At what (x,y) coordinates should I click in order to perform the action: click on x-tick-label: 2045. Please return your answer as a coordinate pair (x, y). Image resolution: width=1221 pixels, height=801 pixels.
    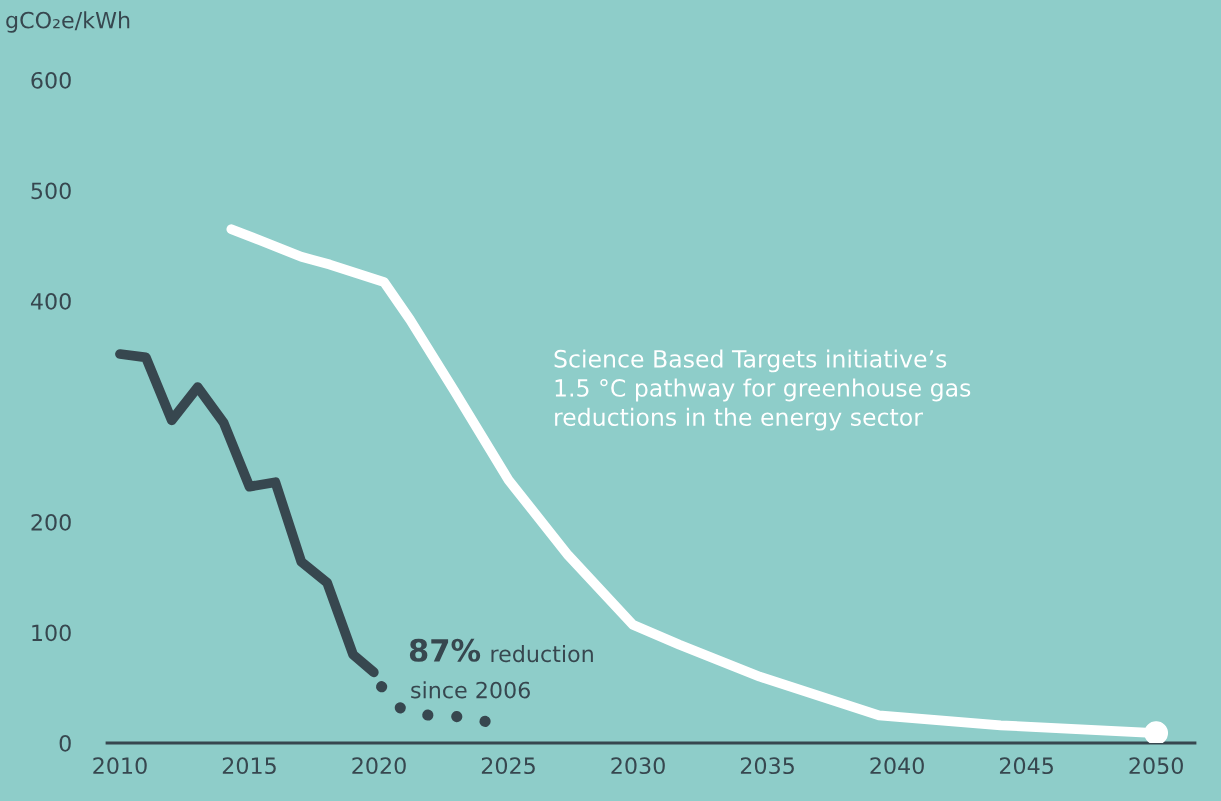
    Looking at the image, I should click on (1026, 766).